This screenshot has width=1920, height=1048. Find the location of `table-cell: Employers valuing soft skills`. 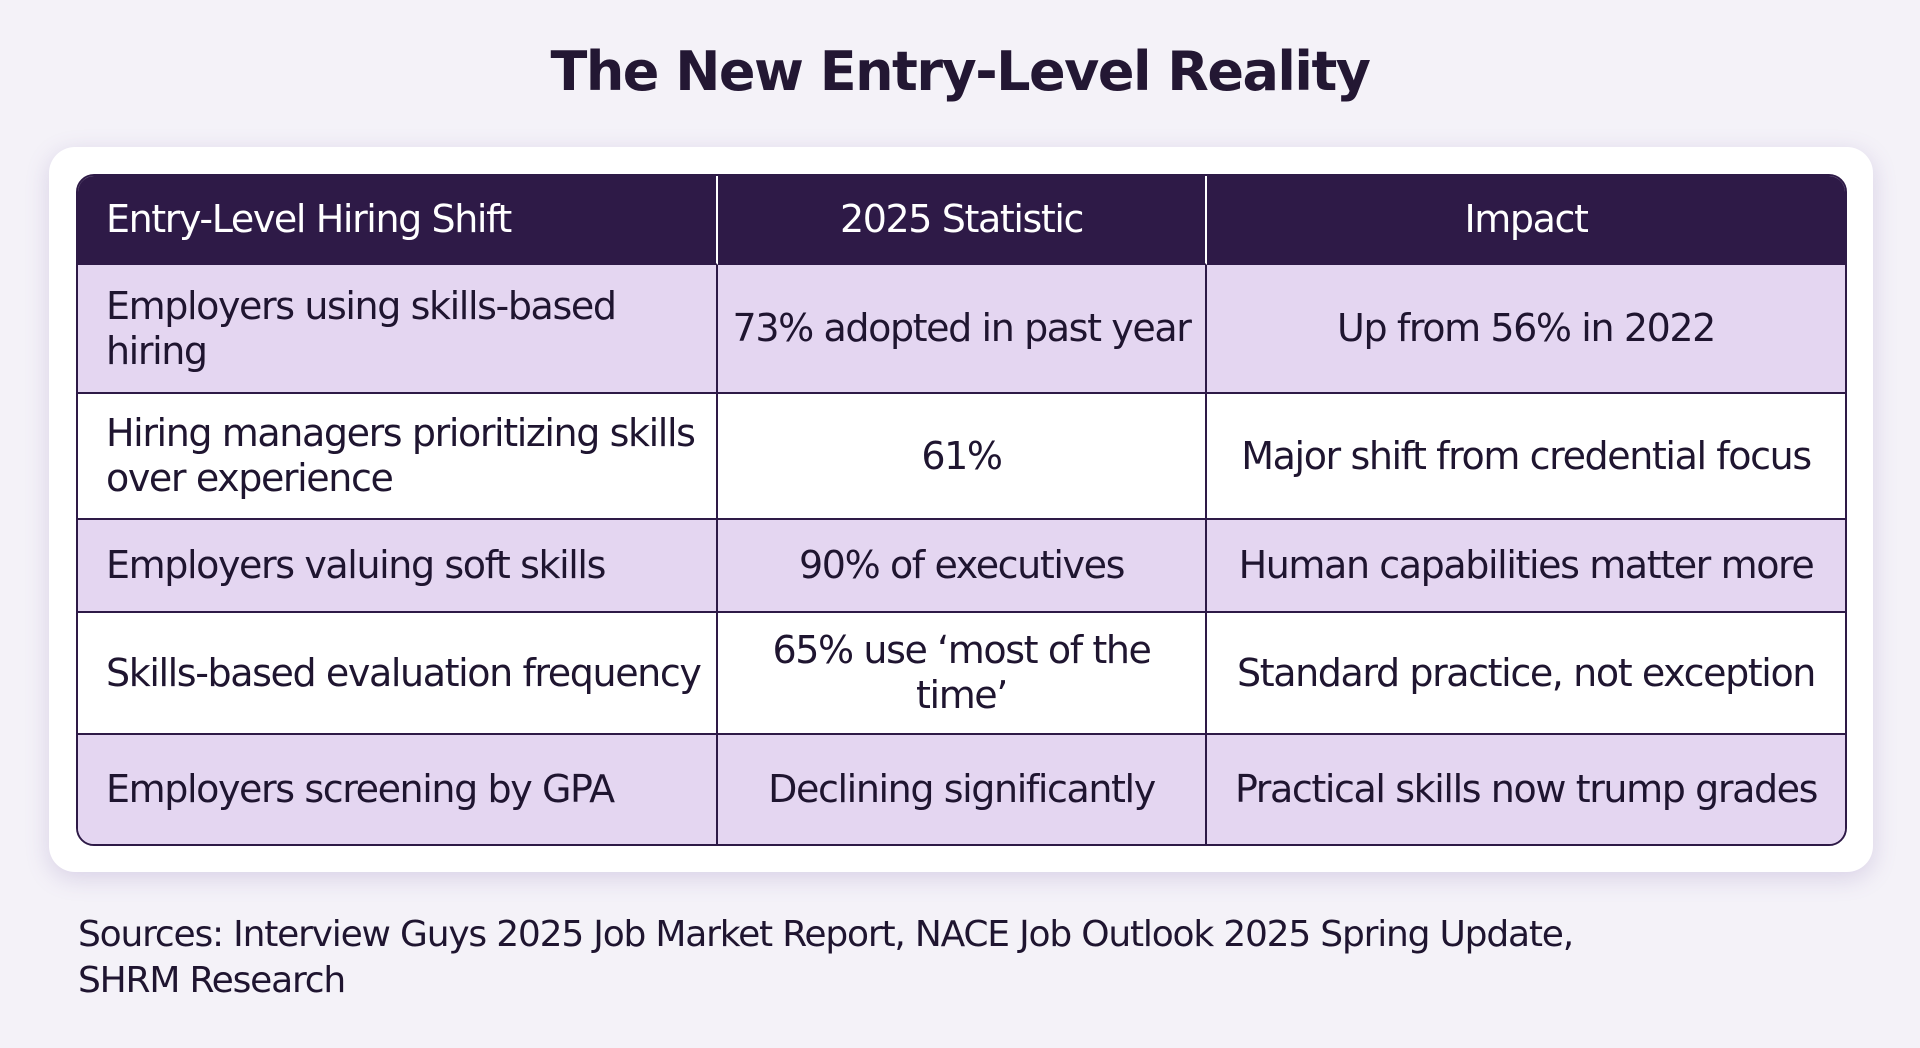

table-cell: Employers valuing soft skills is located at coordinates (398, 566).